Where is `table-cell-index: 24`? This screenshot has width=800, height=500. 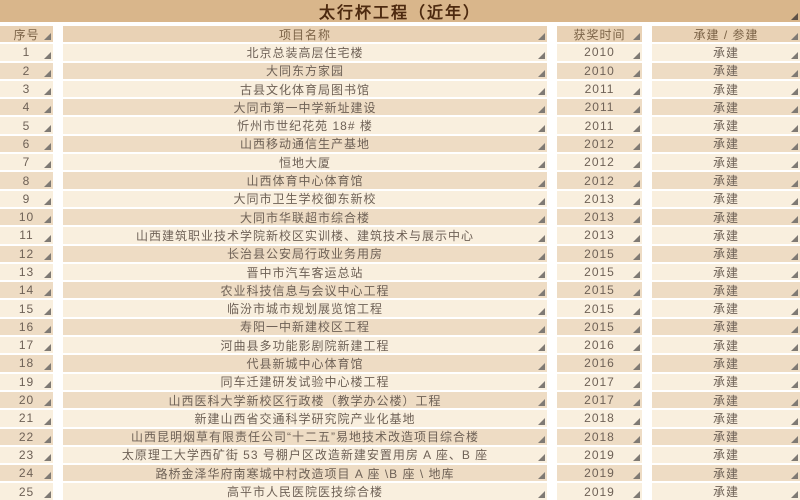
table-cell-index: 24 is located at coordinates (26, 473).